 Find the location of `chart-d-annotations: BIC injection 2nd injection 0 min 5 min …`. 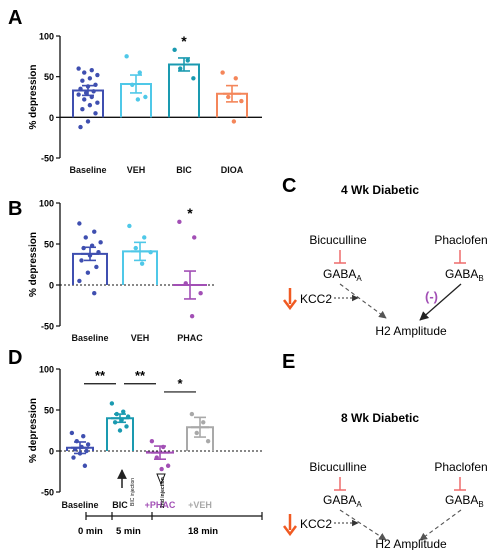

chart-d-annotations: BIC injection 2nd injection 0 min 5 min … is located at coordinates (170, 503).